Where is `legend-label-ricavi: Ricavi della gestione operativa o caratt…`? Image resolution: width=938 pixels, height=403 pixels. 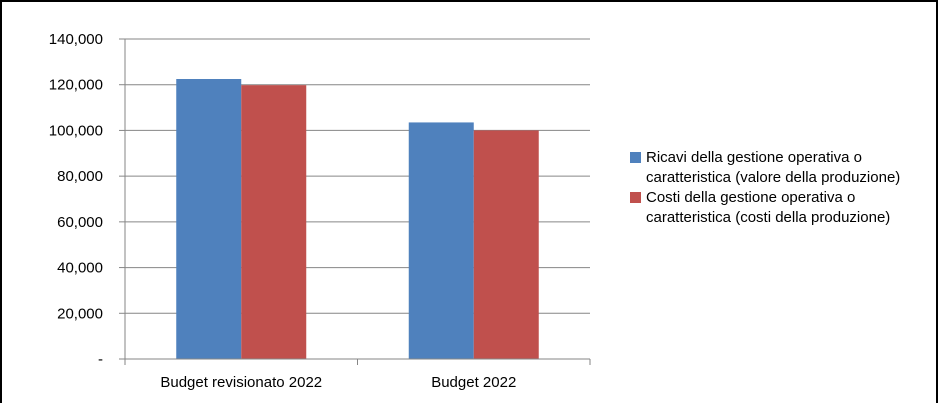 legend-label-ricavi: Ricavi della gestione operativa o caratt… is located at coordinates (773, 167).